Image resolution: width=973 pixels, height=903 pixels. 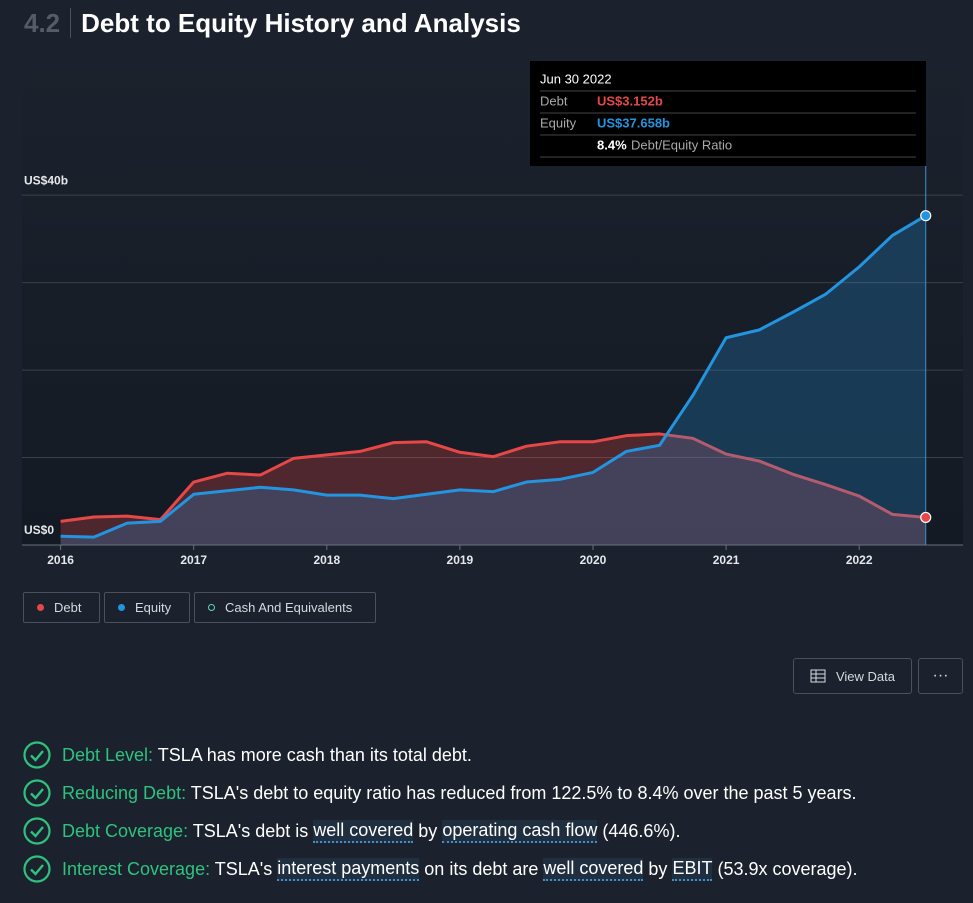 I want to click on series-line, so click(x=493, y=477).